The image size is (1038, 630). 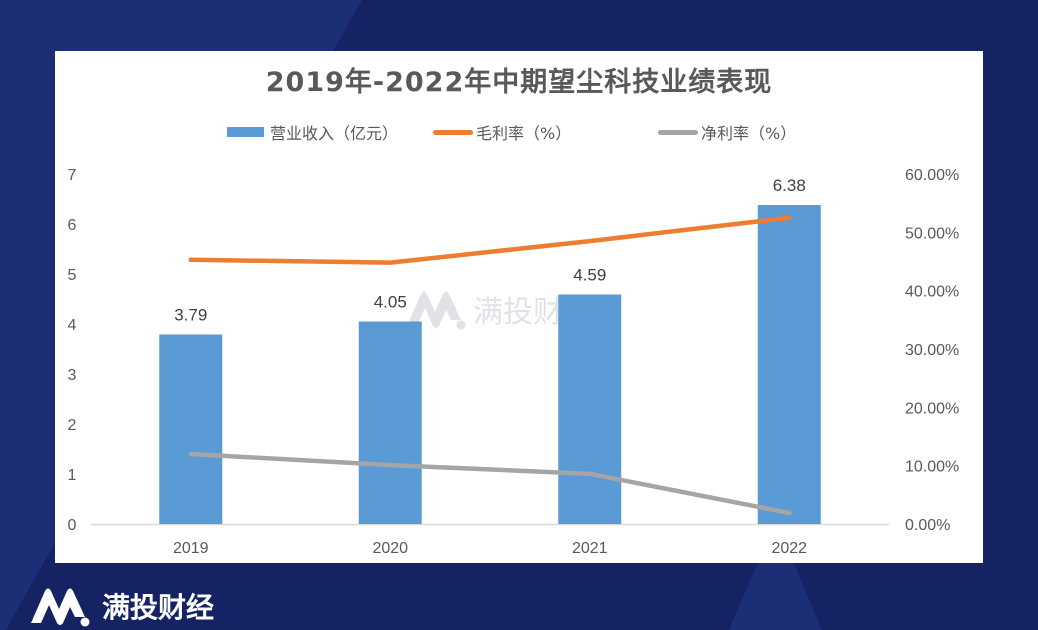 I want to click on y-left-tick-label: 6, so click(x=72, y=225).